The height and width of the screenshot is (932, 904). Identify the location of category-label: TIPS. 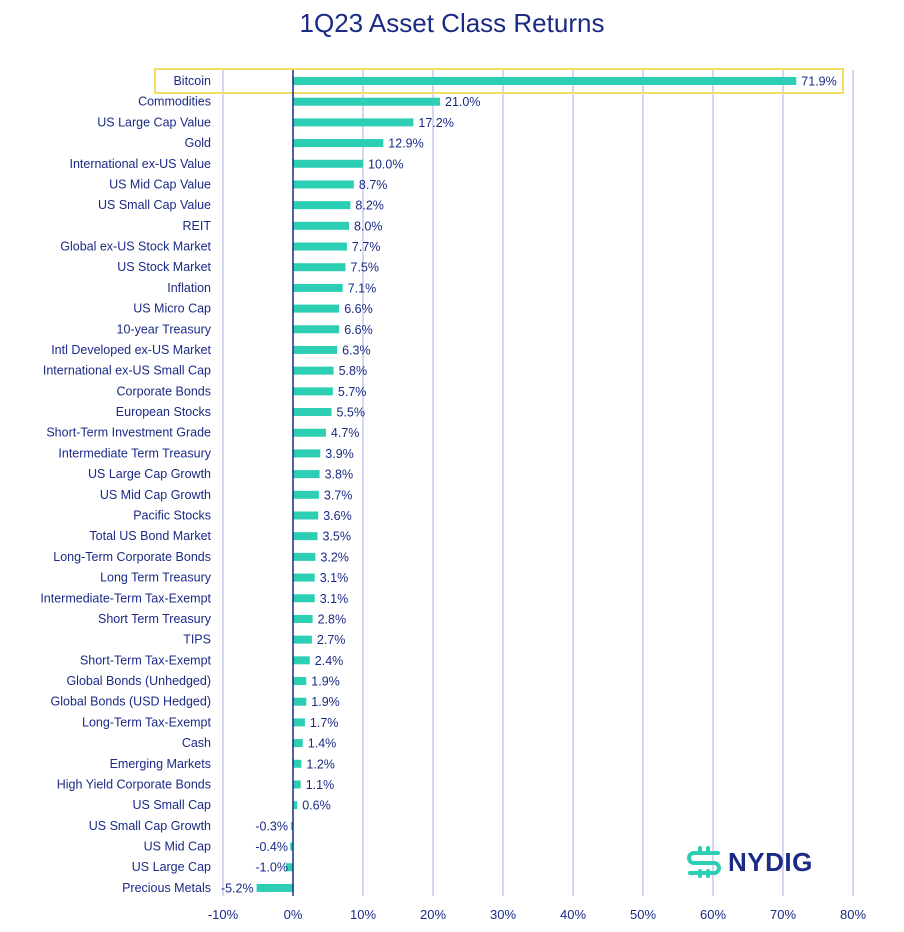
(197, 640).